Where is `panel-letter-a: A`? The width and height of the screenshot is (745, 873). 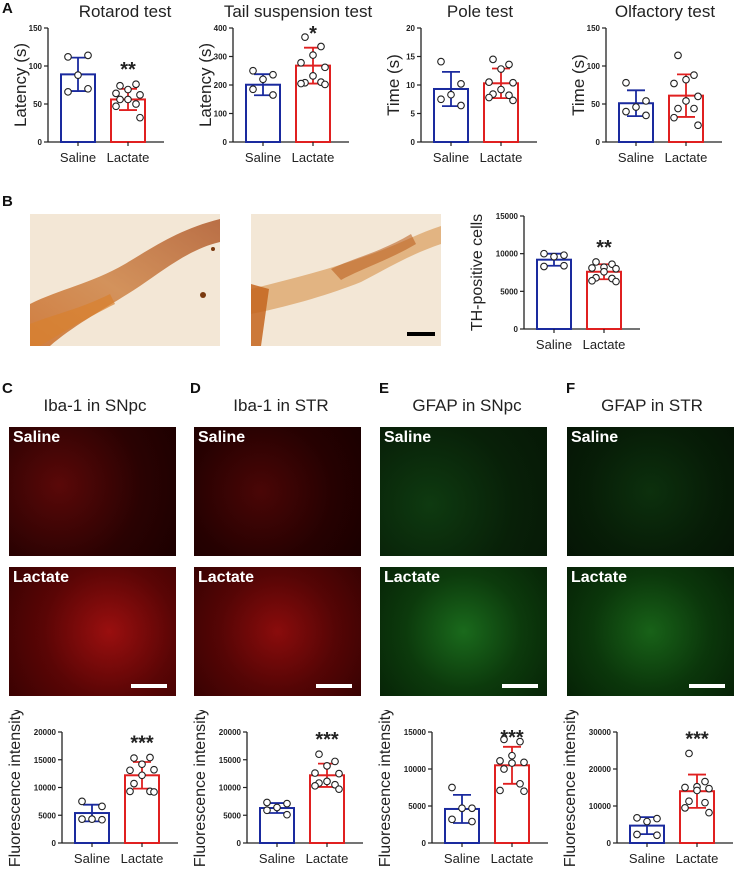 panel-letter-a: A is located at coordinates (7, 8).